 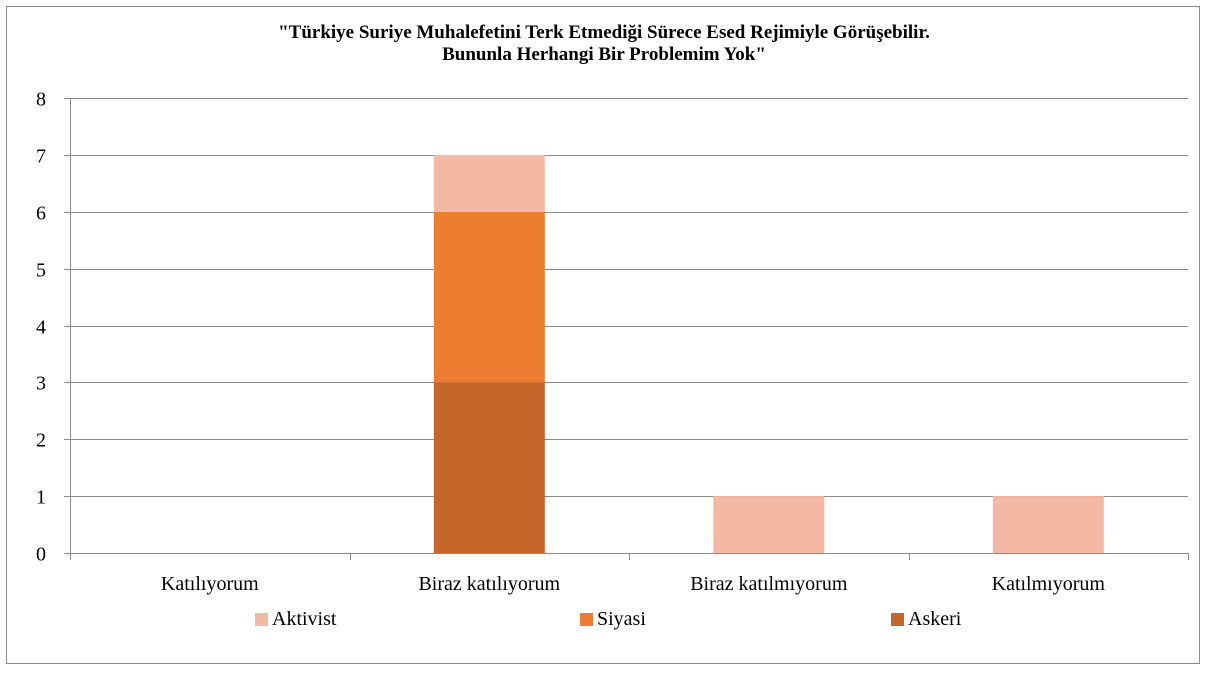 I want to click on y-tick-label: 2, so click(x=41, y=441).